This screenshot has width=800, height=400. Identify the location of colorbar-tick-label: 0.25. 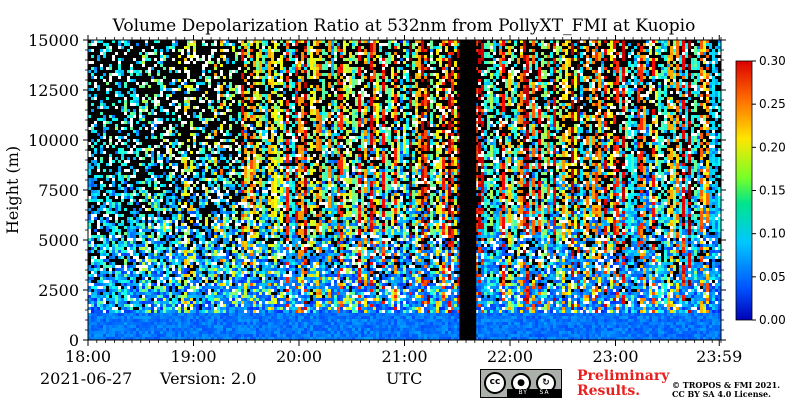
(772, 104).